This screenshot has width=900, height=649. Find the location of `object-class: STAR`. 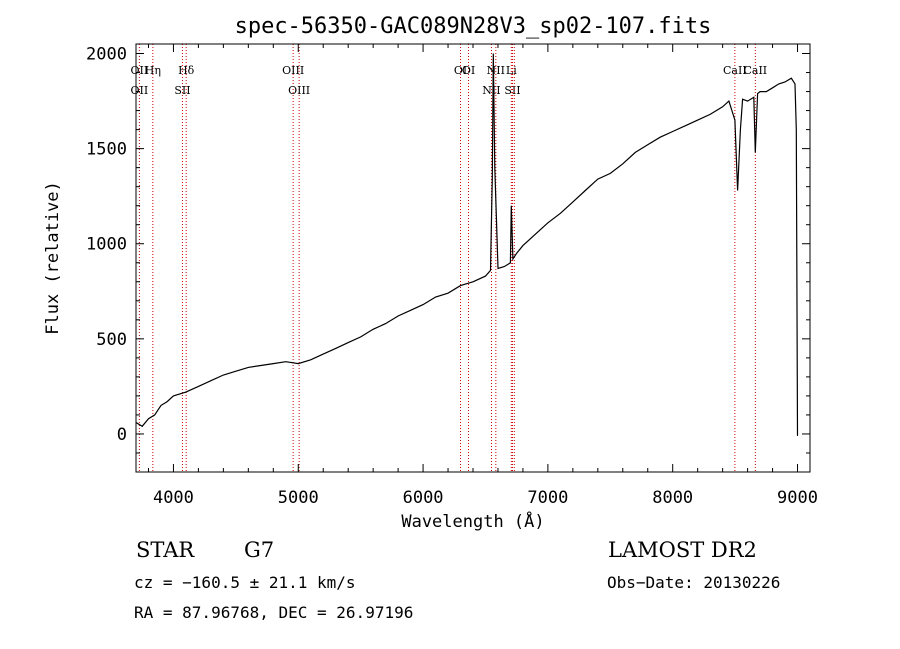

object-class: STAR is located at coordinates (165, 550).